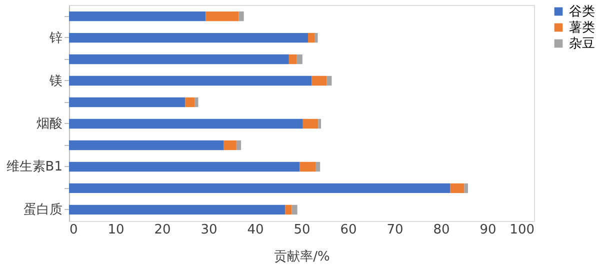 The height and width of the screenshot is (268, 600). What do you see at coordinates (209, 230) in the screenshot?
I see `x-tick-label: 30` at bounding box center [209, 230].